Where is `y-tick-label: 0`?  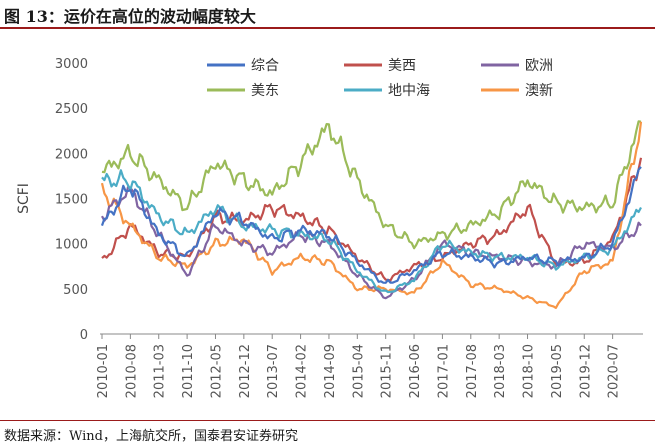 y-tick-label: 0 is located at coordinates (84, 335).